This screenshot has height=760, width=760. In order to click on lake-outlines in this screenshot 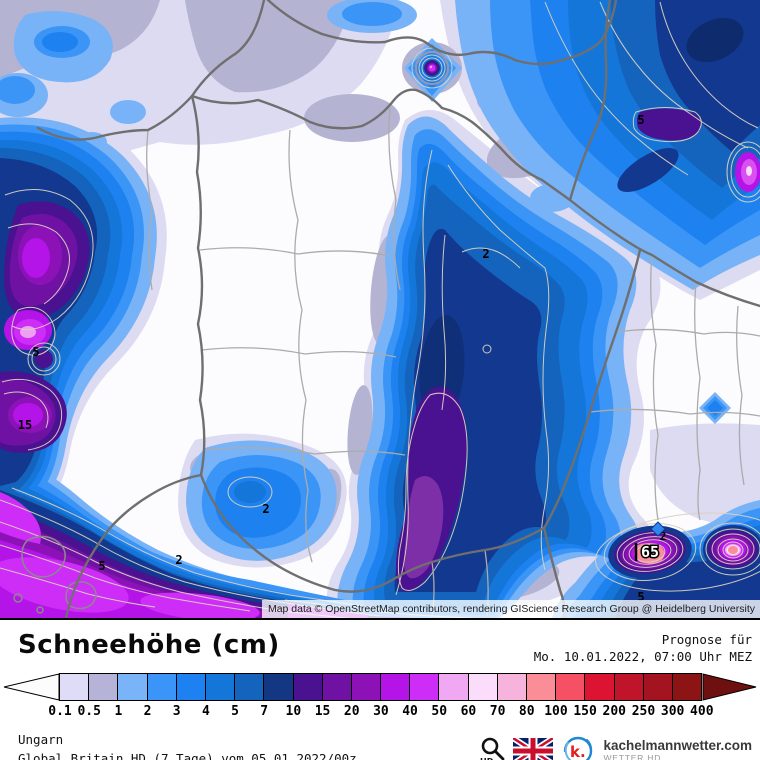, I will do `click(55, 574)`.